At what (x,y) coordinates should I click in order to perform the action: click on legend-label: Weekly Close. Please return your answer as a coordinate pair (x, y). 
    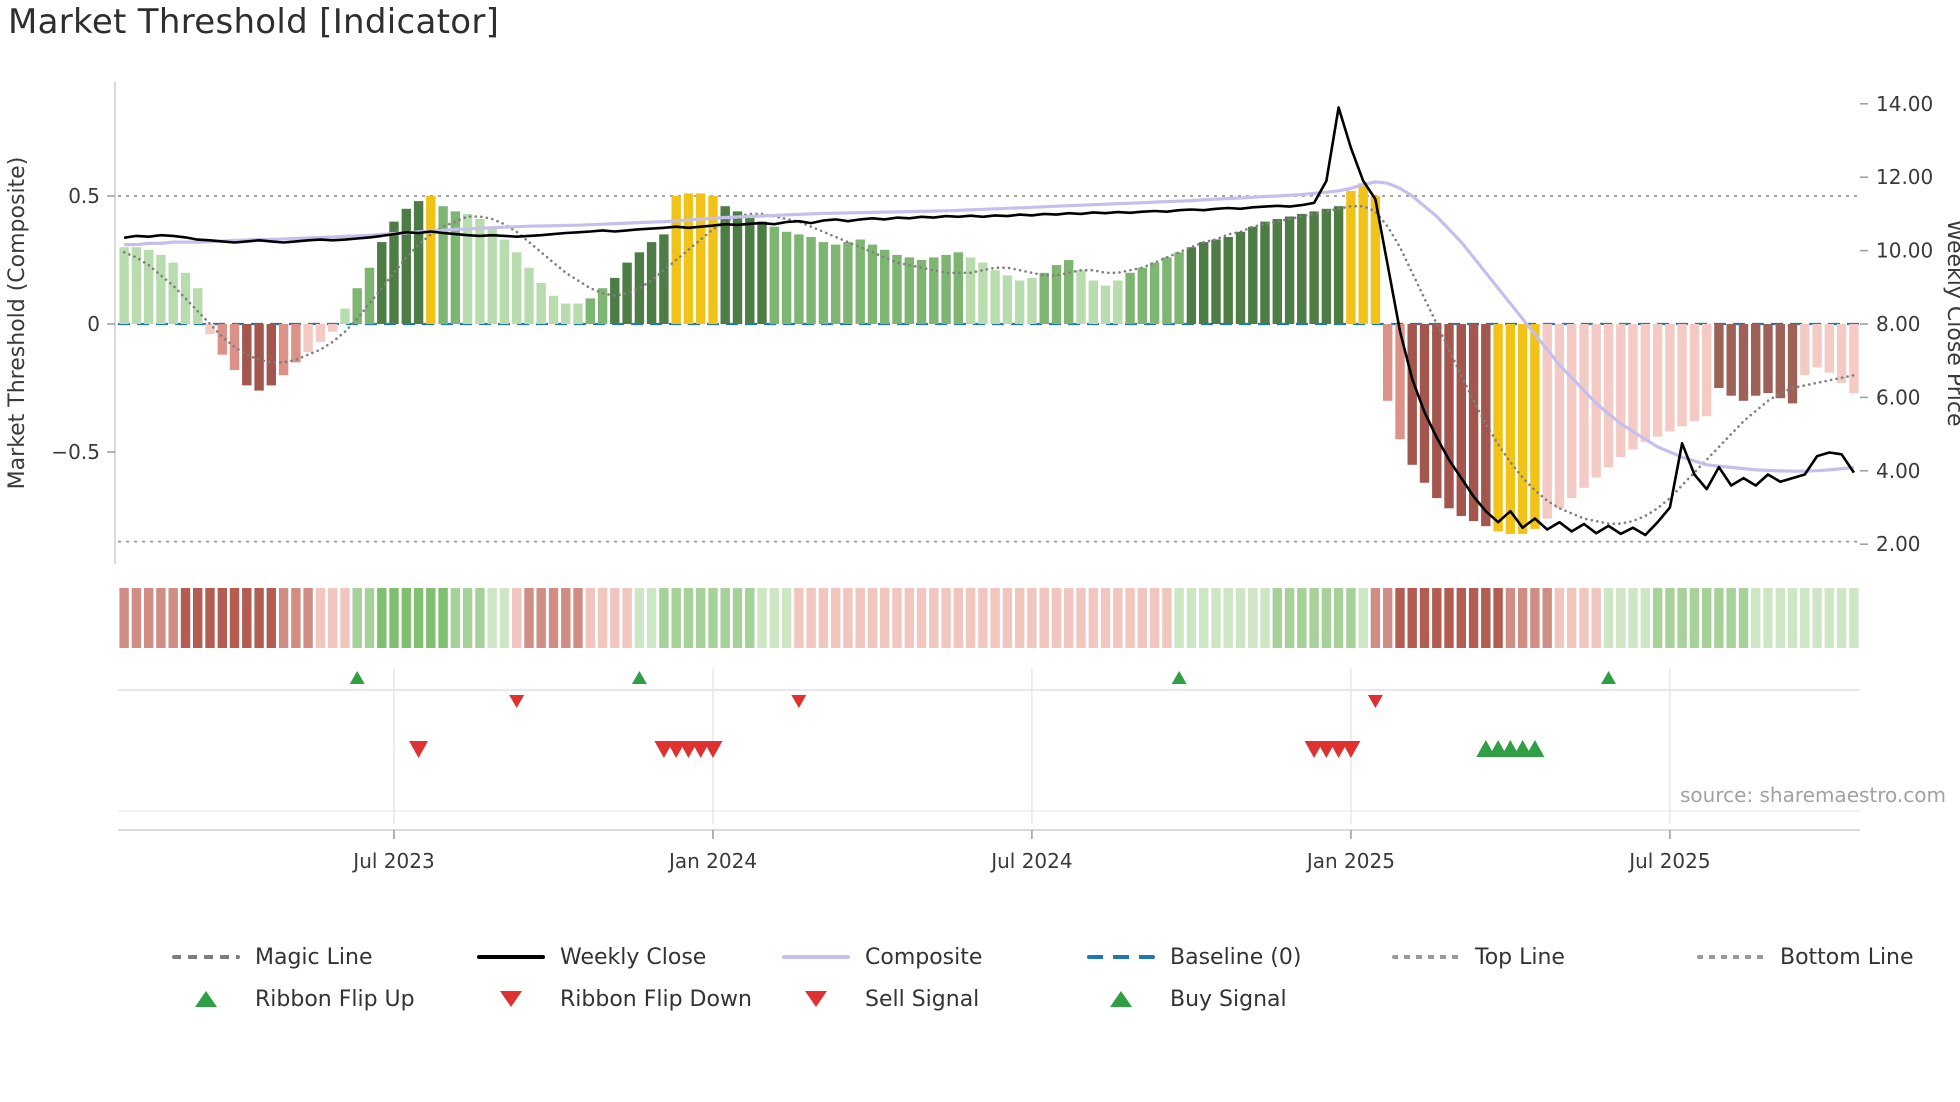
    Looking at the image, I should click on (633, 957).